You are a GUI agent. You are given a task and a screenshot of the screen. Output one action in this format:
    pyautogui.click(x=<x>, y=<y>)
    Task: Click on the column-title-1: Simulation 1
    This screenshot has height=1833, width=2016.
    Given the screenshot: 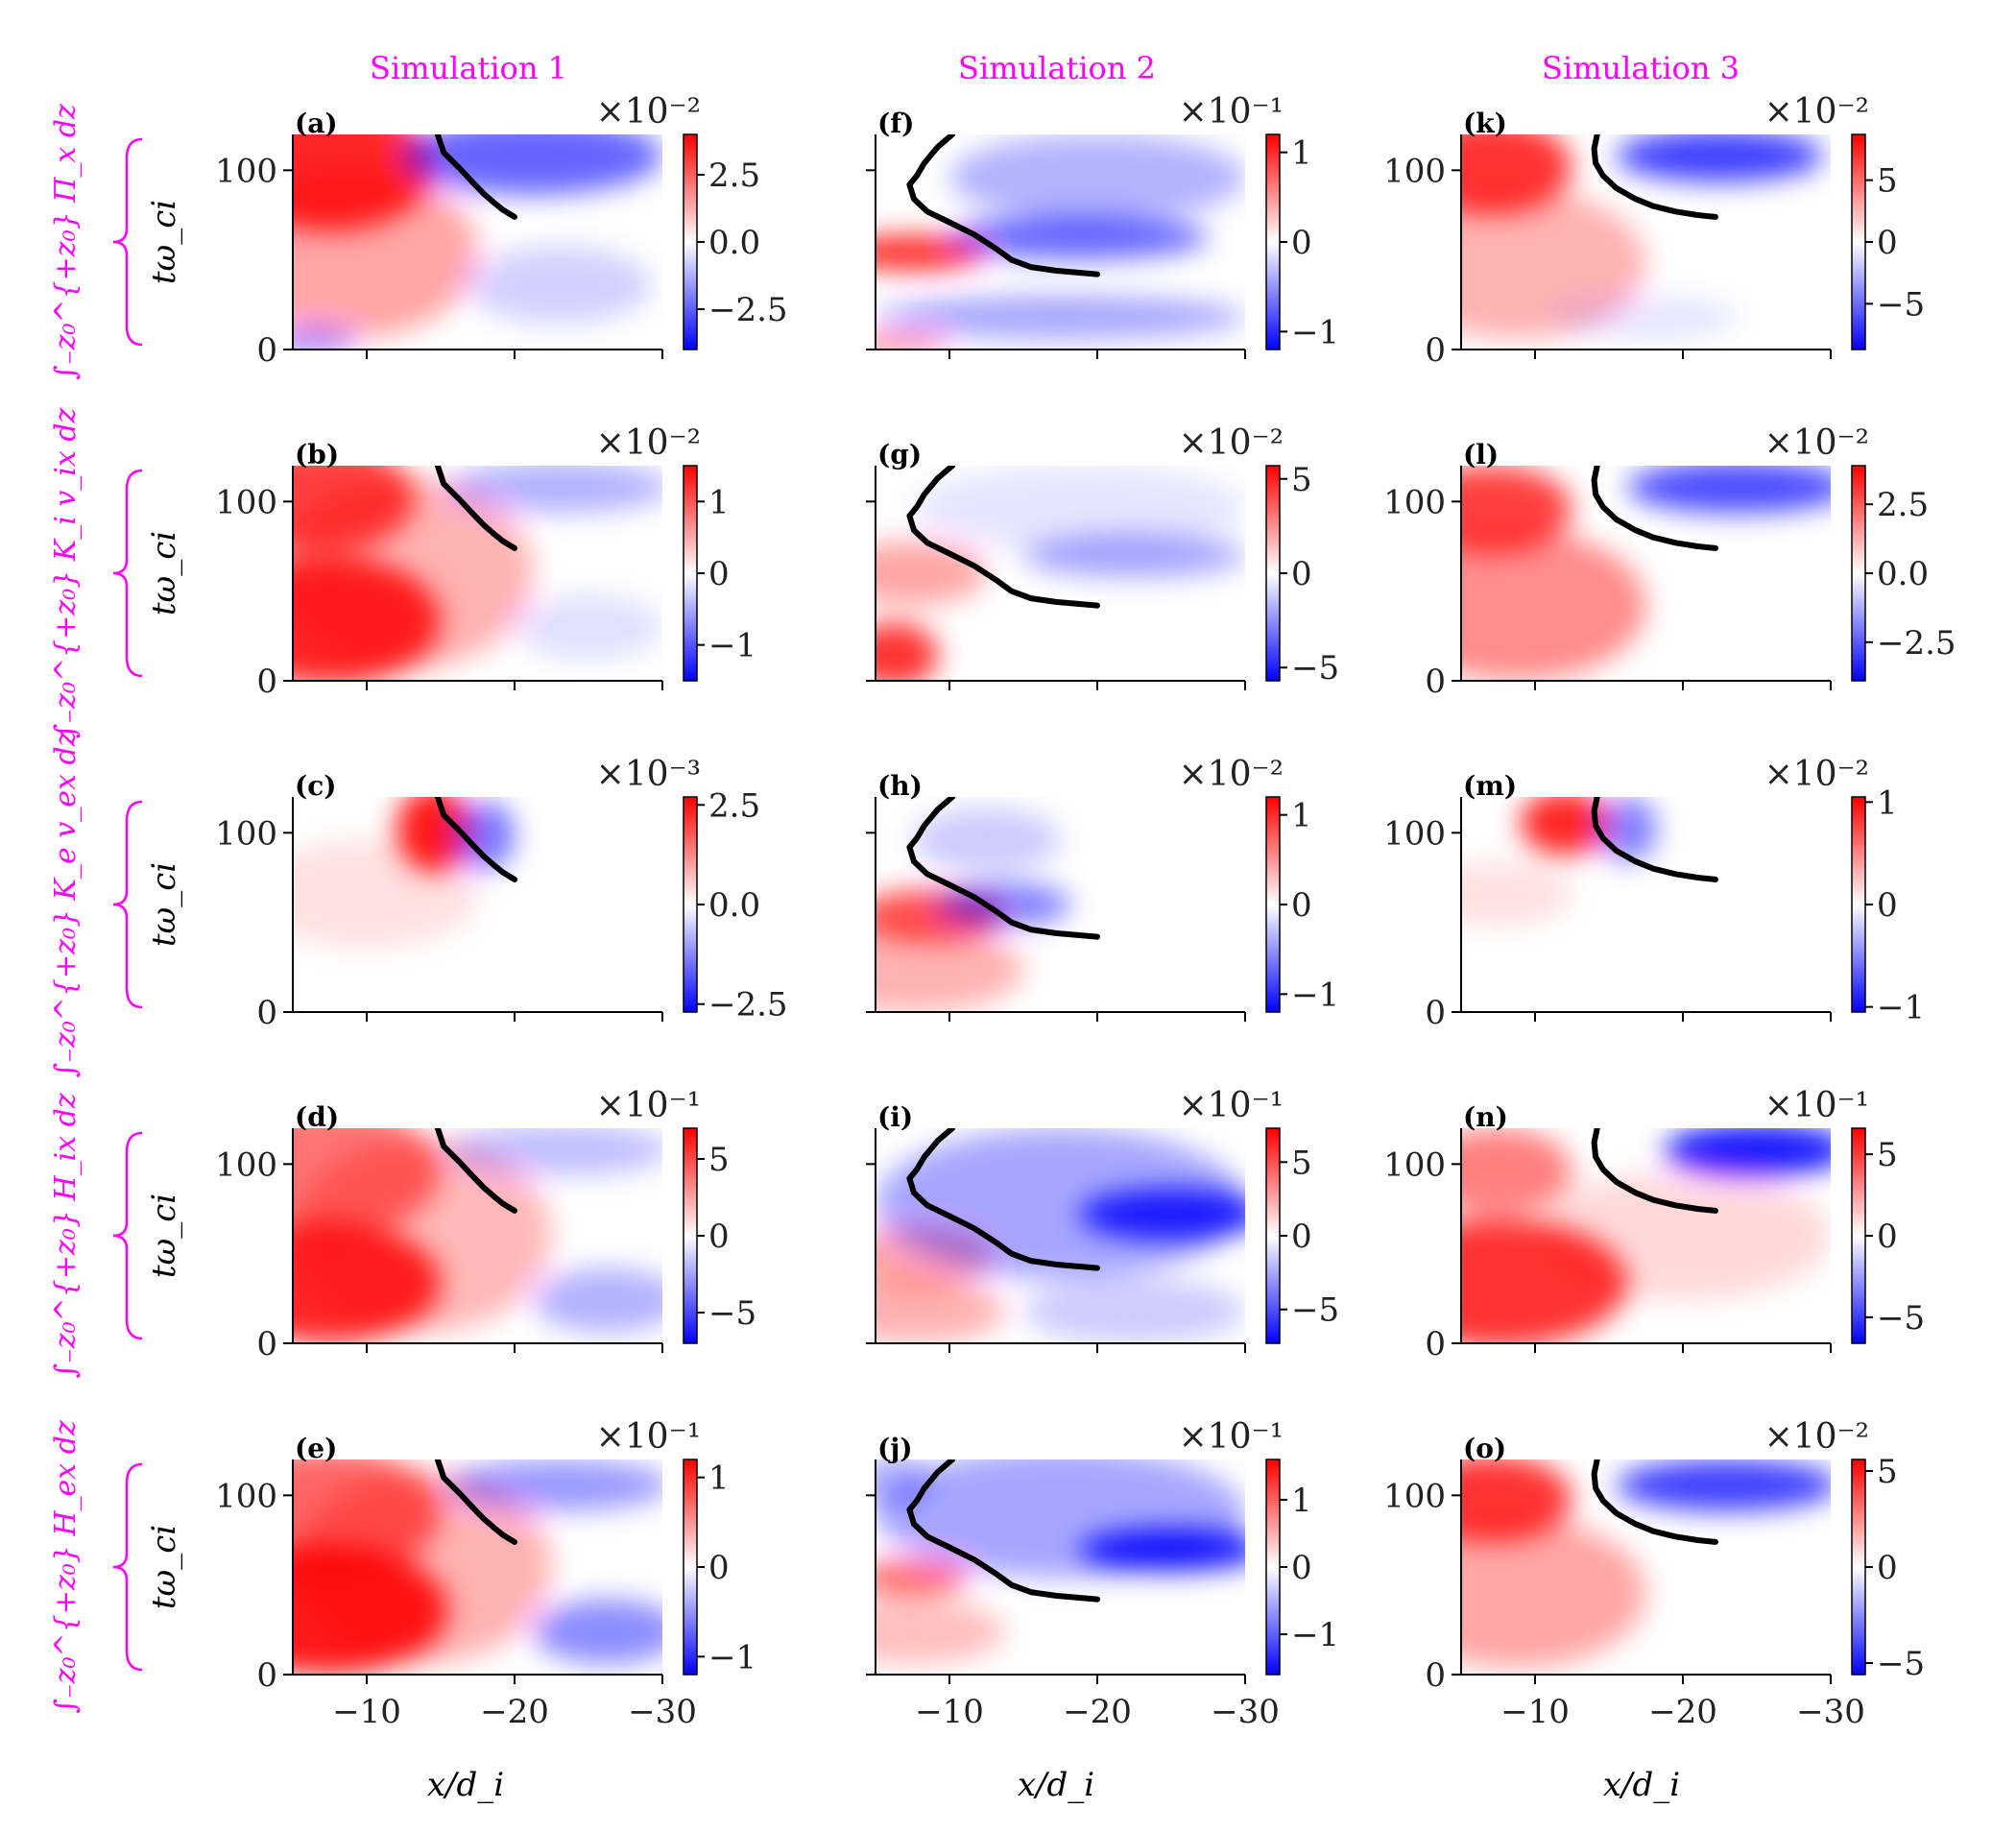 What is the action you would take?
    pyautogui.click(x=468, y=68)
    